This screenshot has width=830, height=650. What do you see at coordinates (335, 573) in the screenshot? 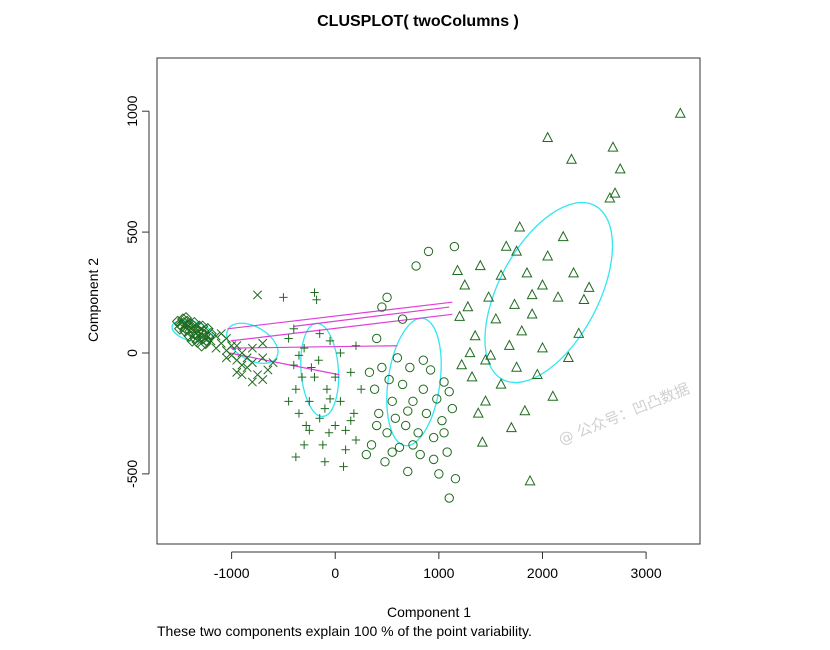
I see `x-tick-label: 0` at bounding box center [335, 573].